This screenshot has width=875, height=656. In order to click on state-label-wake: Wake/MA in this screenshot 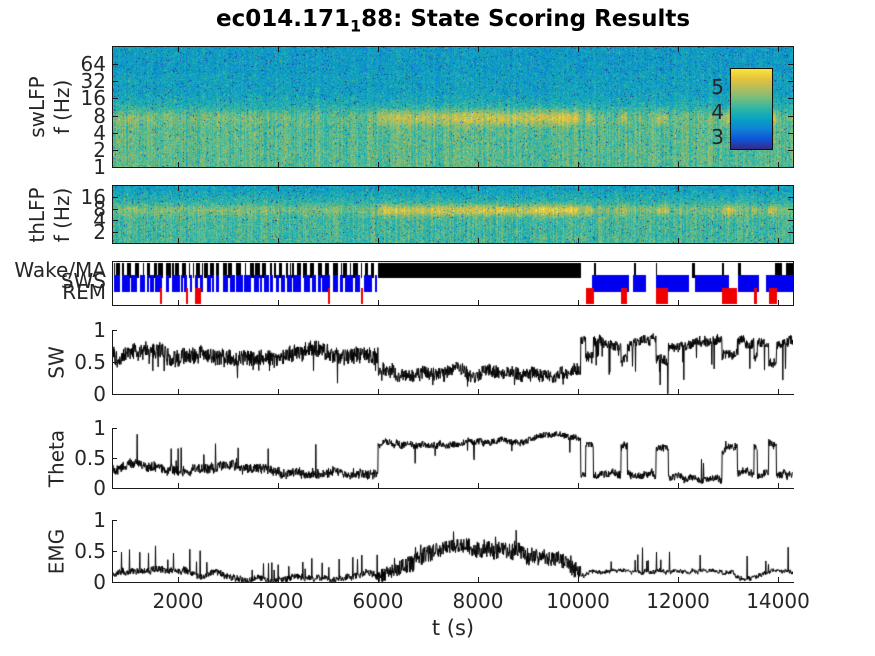, I will do `click(60, 270)`.